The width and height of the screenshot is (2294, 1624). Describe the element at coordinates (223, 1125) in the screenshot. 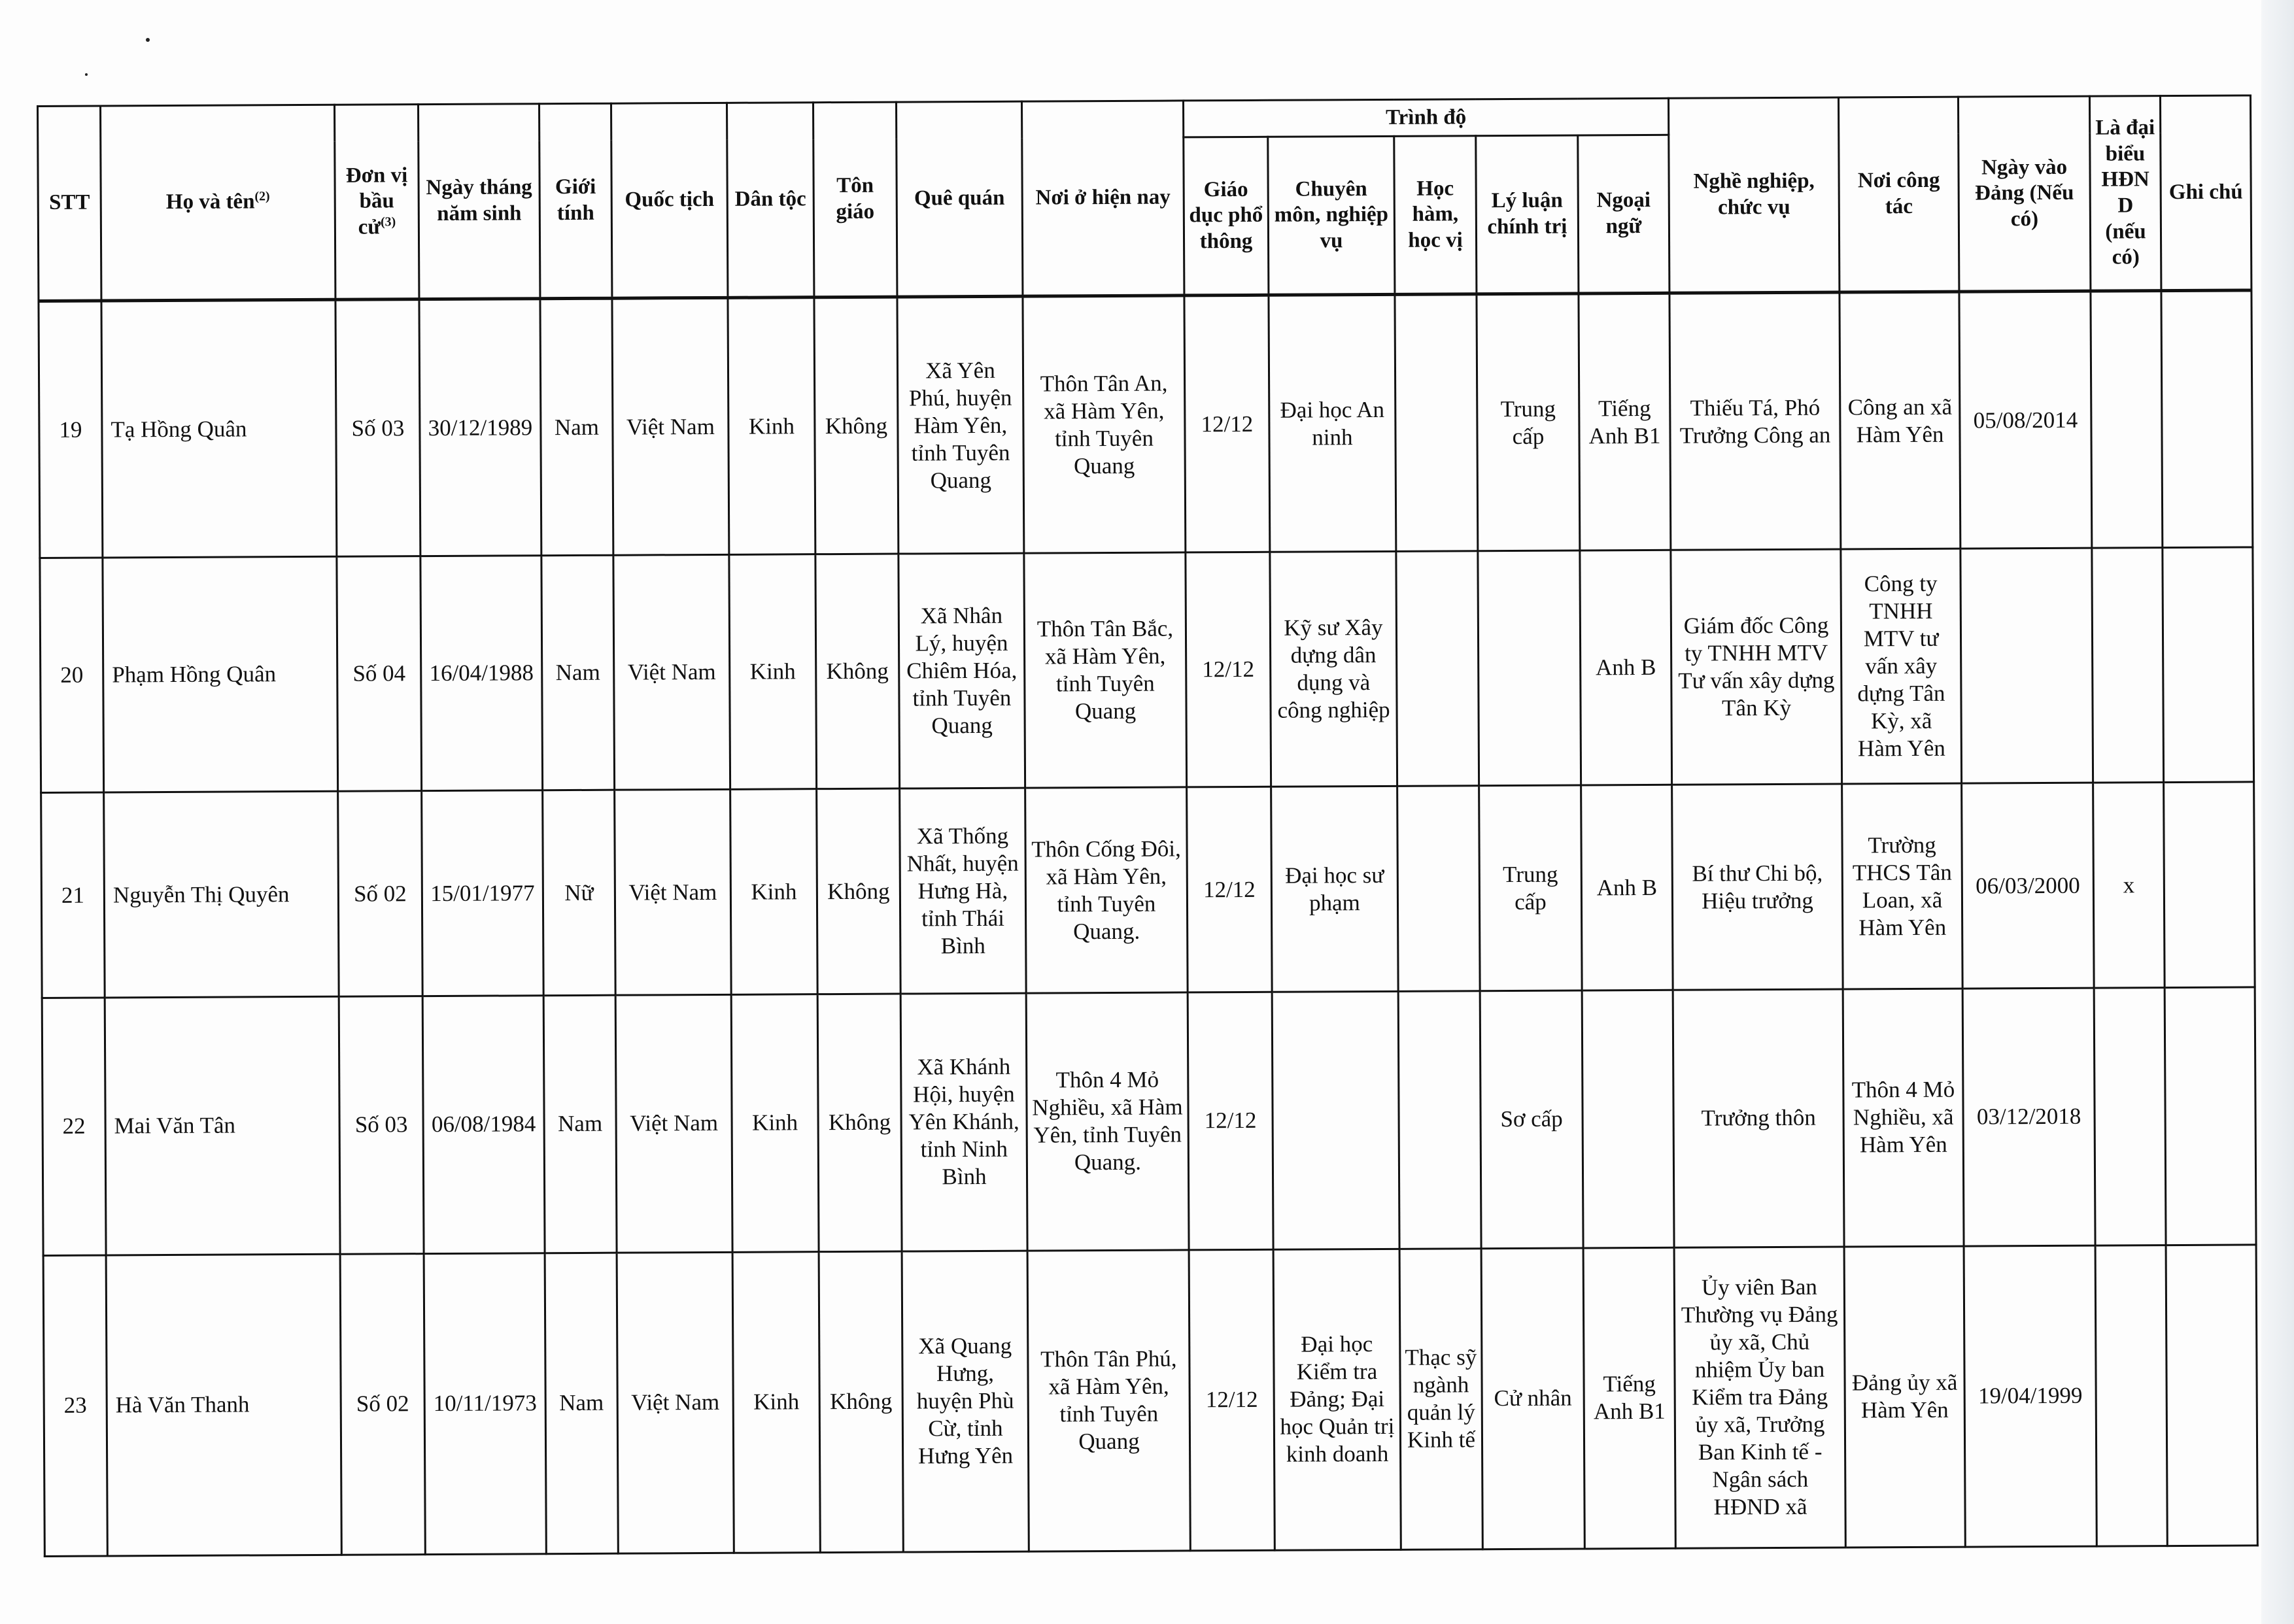

I see `cell-name: Mai Văn Tân` at that location.